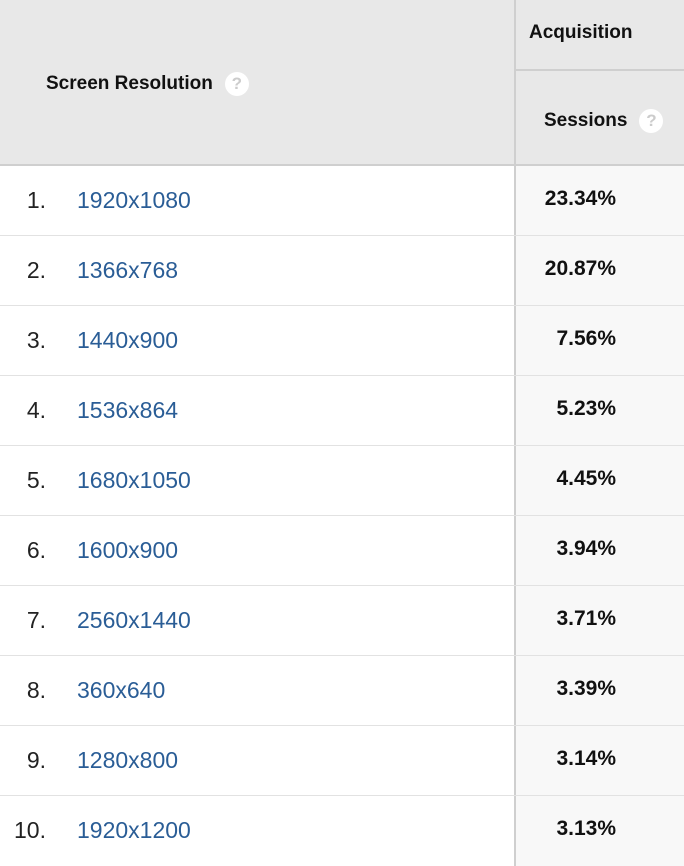 The image size is (684, 866). I want to click on sessions-header: Sessions?, so click(600, 102).